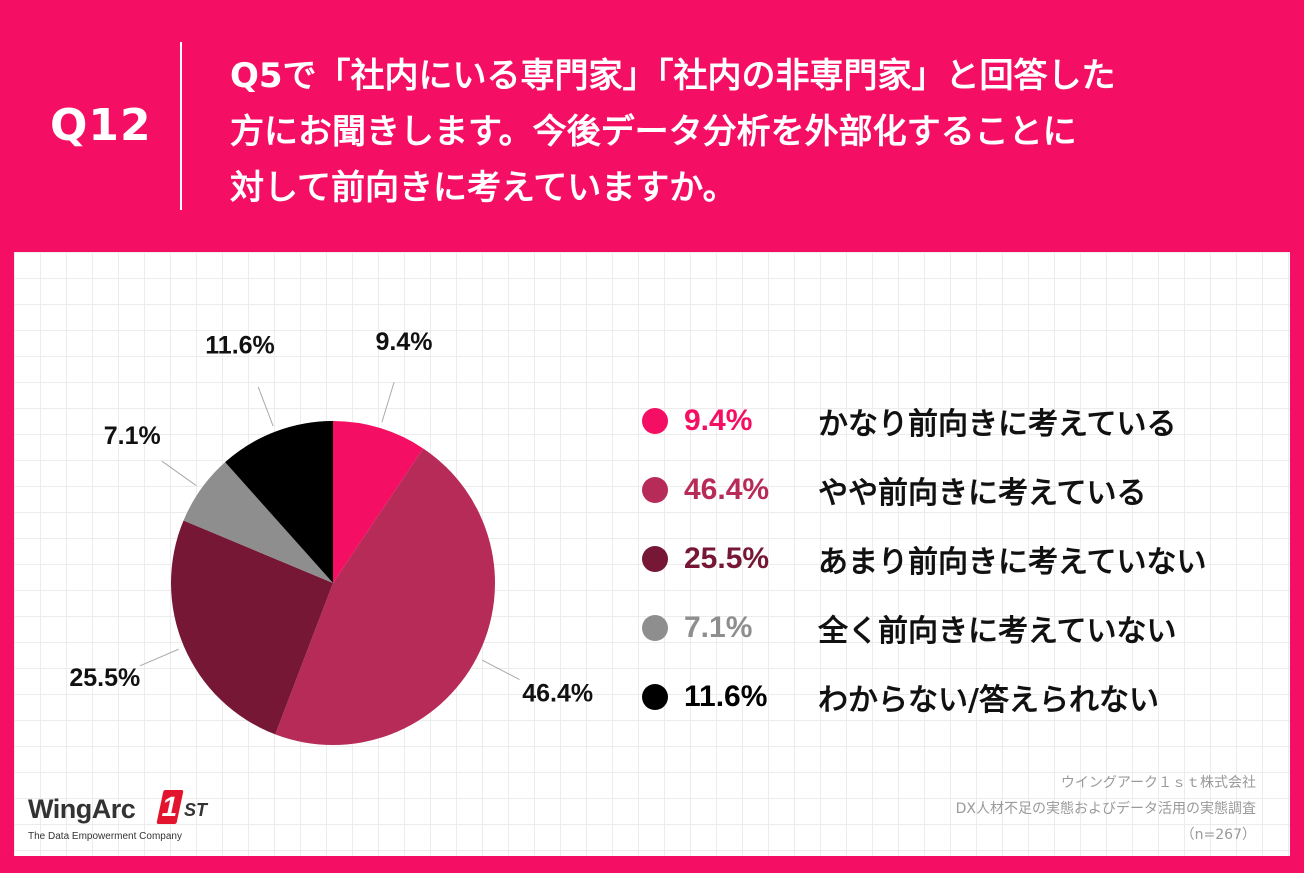 The image size is (1304, 873). What do you see at coordinates (181, 126) in the screenshot?
I see `header-divider` at bounding box center [181, 126].